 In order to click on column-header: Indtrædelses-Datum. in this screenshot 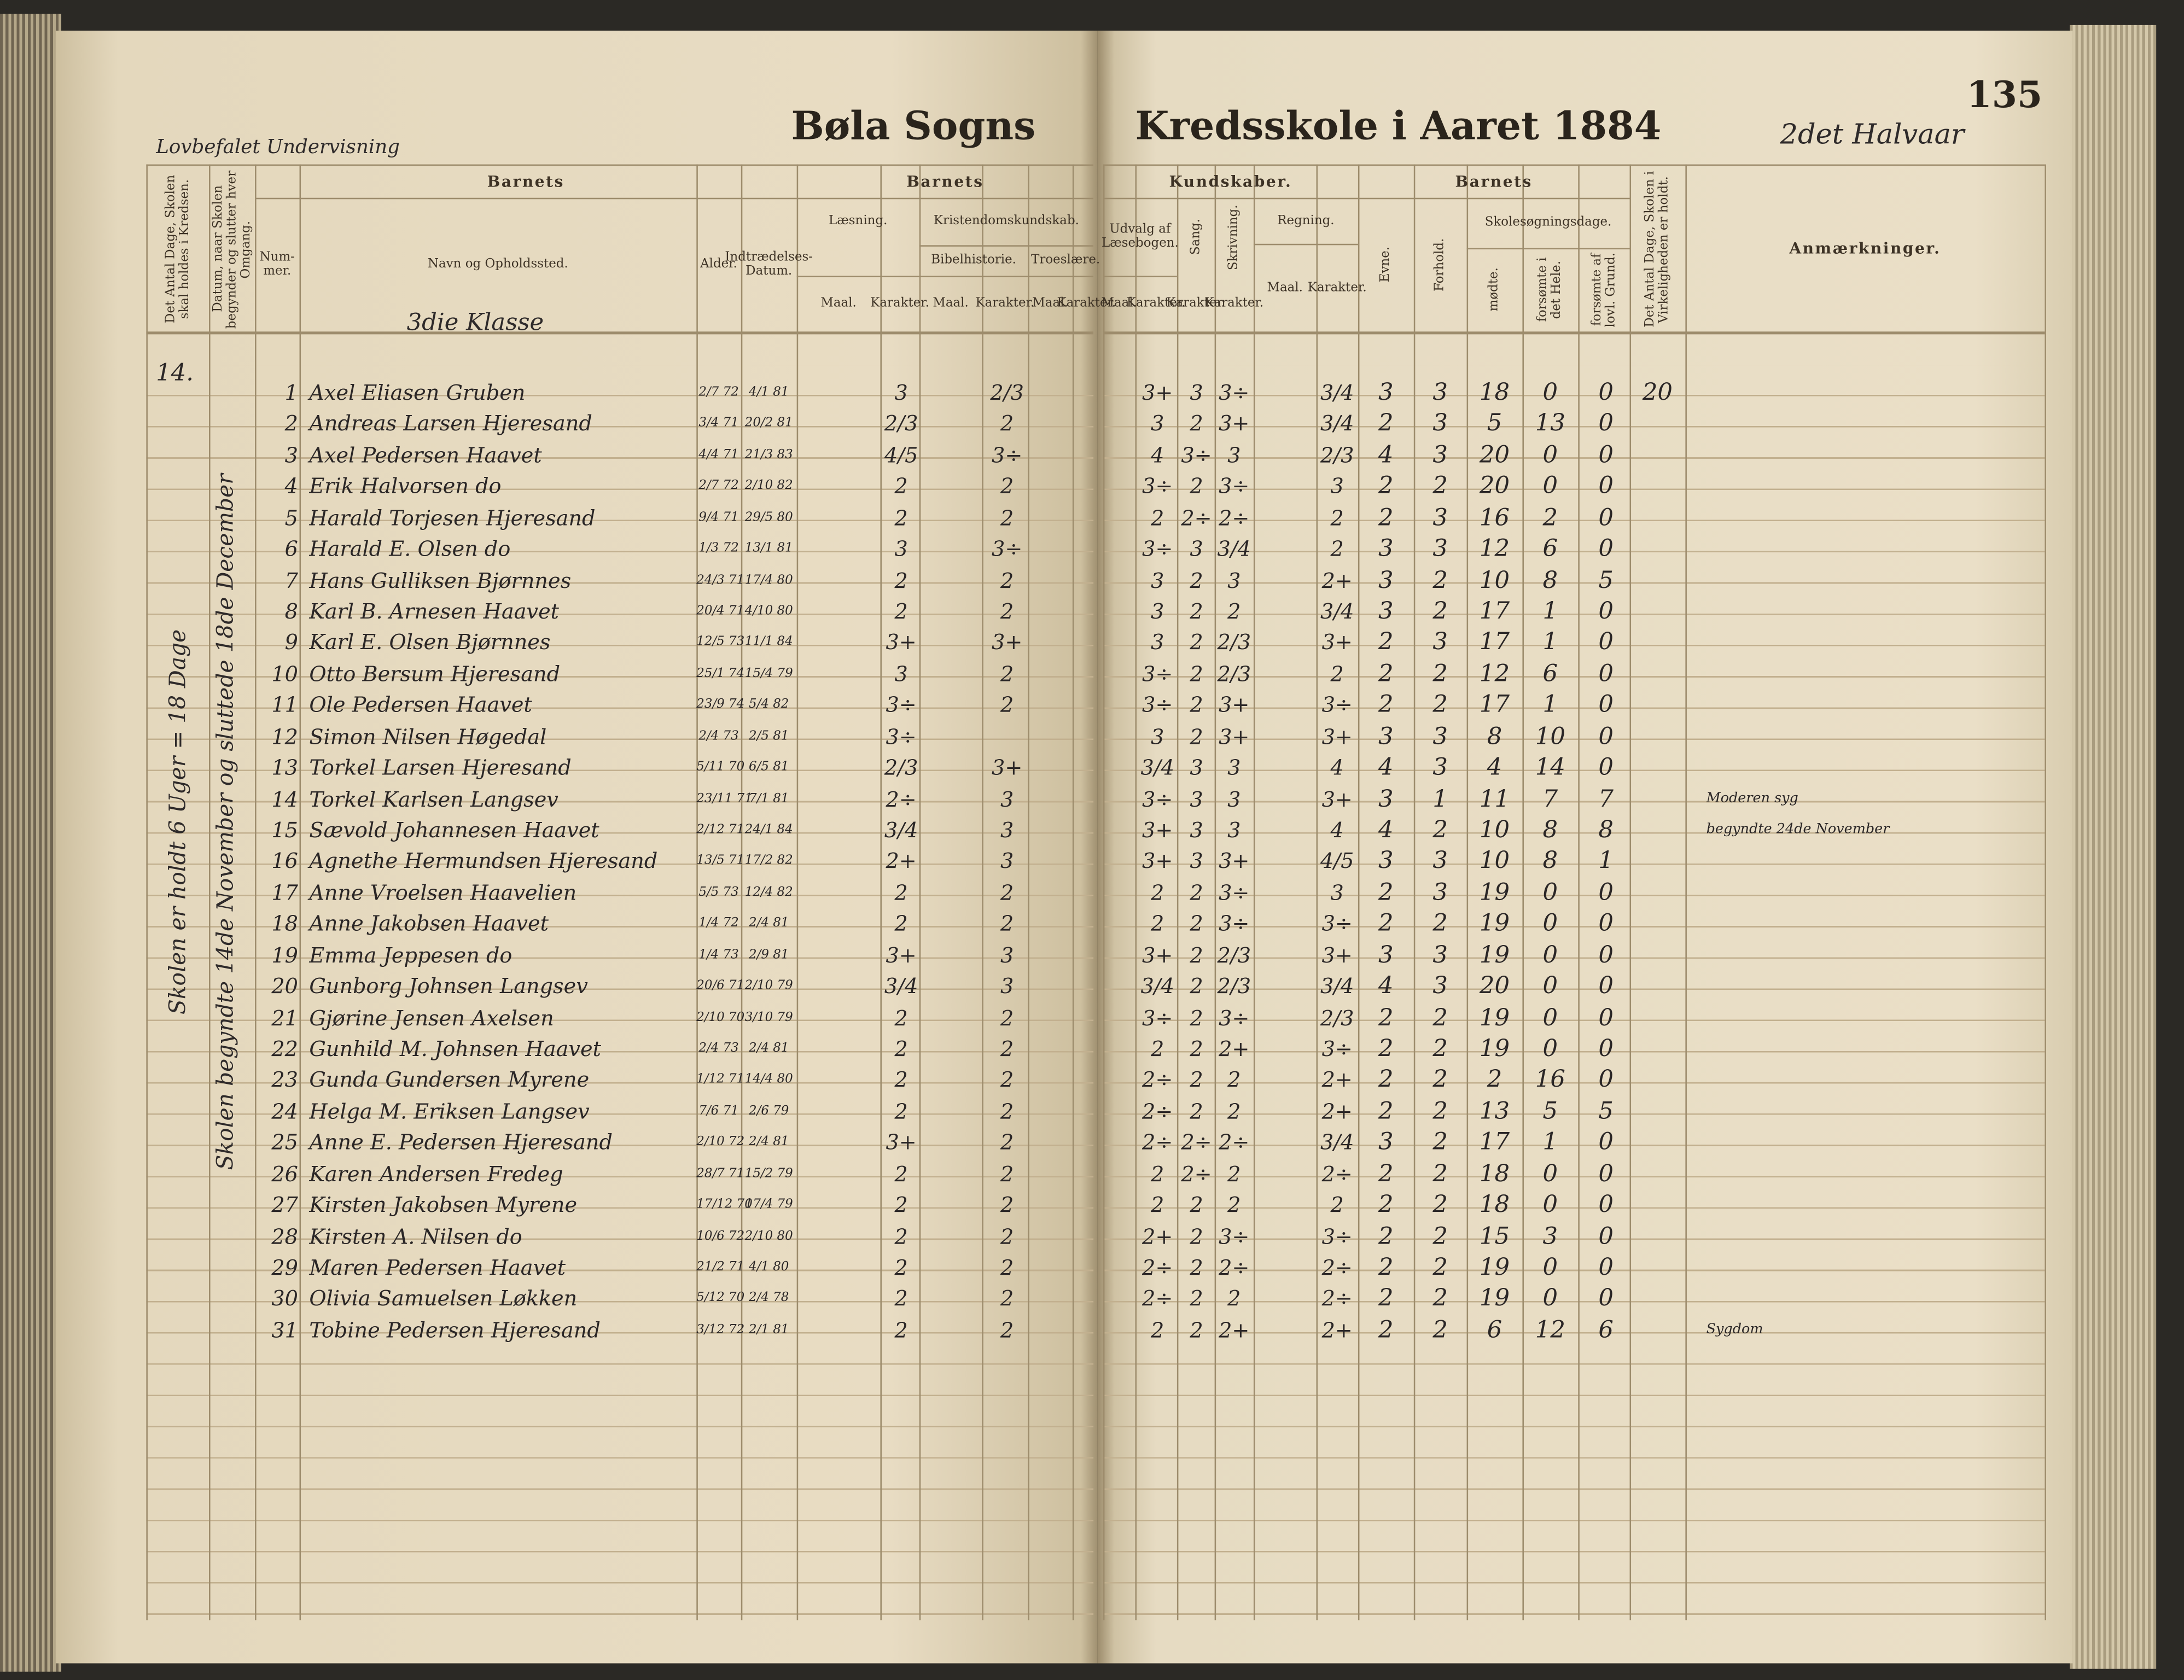, I will do `click(769, 265)`.